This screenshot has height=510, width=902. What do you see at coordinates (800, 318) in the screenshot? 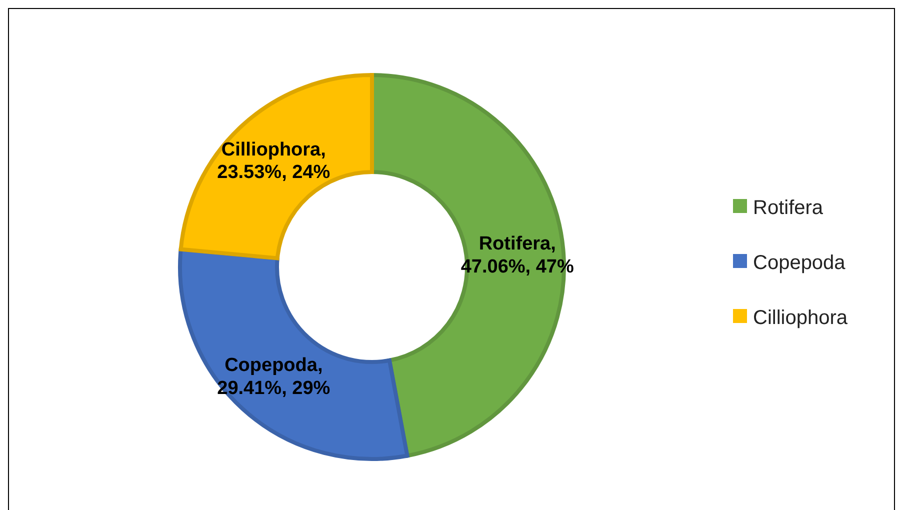
I see `legend-label: Cilliophora` at bounding box center [800, 318].